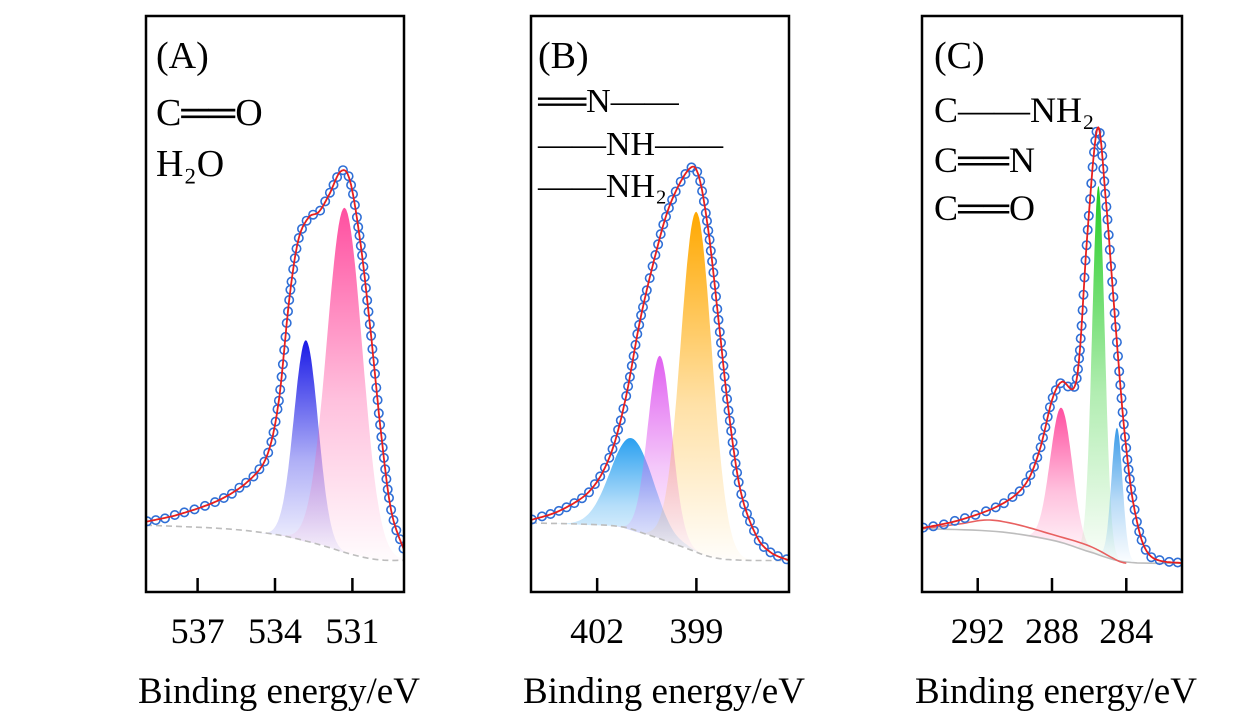 The height and width of the screenshot is (724, 1260). What do you see at coordinates (696, 631) in the screenshot?
I see `x-tick-label: 399` at bounding box center [696, 631].